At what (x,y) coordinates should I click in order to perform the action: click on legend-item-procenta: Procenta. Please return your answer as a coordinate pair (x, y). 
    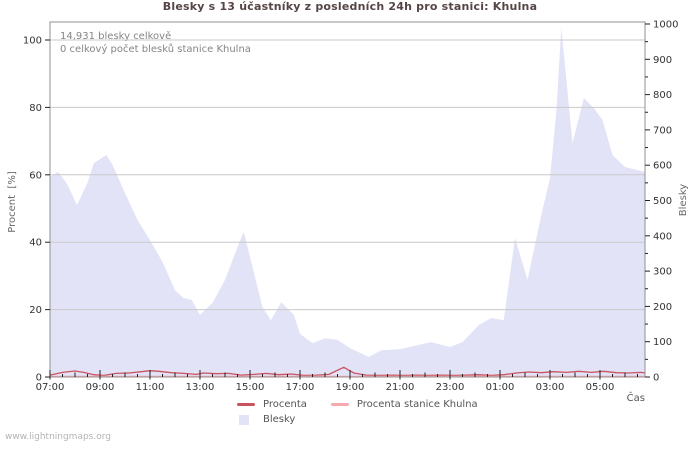
    Looking at the image, I should click on (272, 404).